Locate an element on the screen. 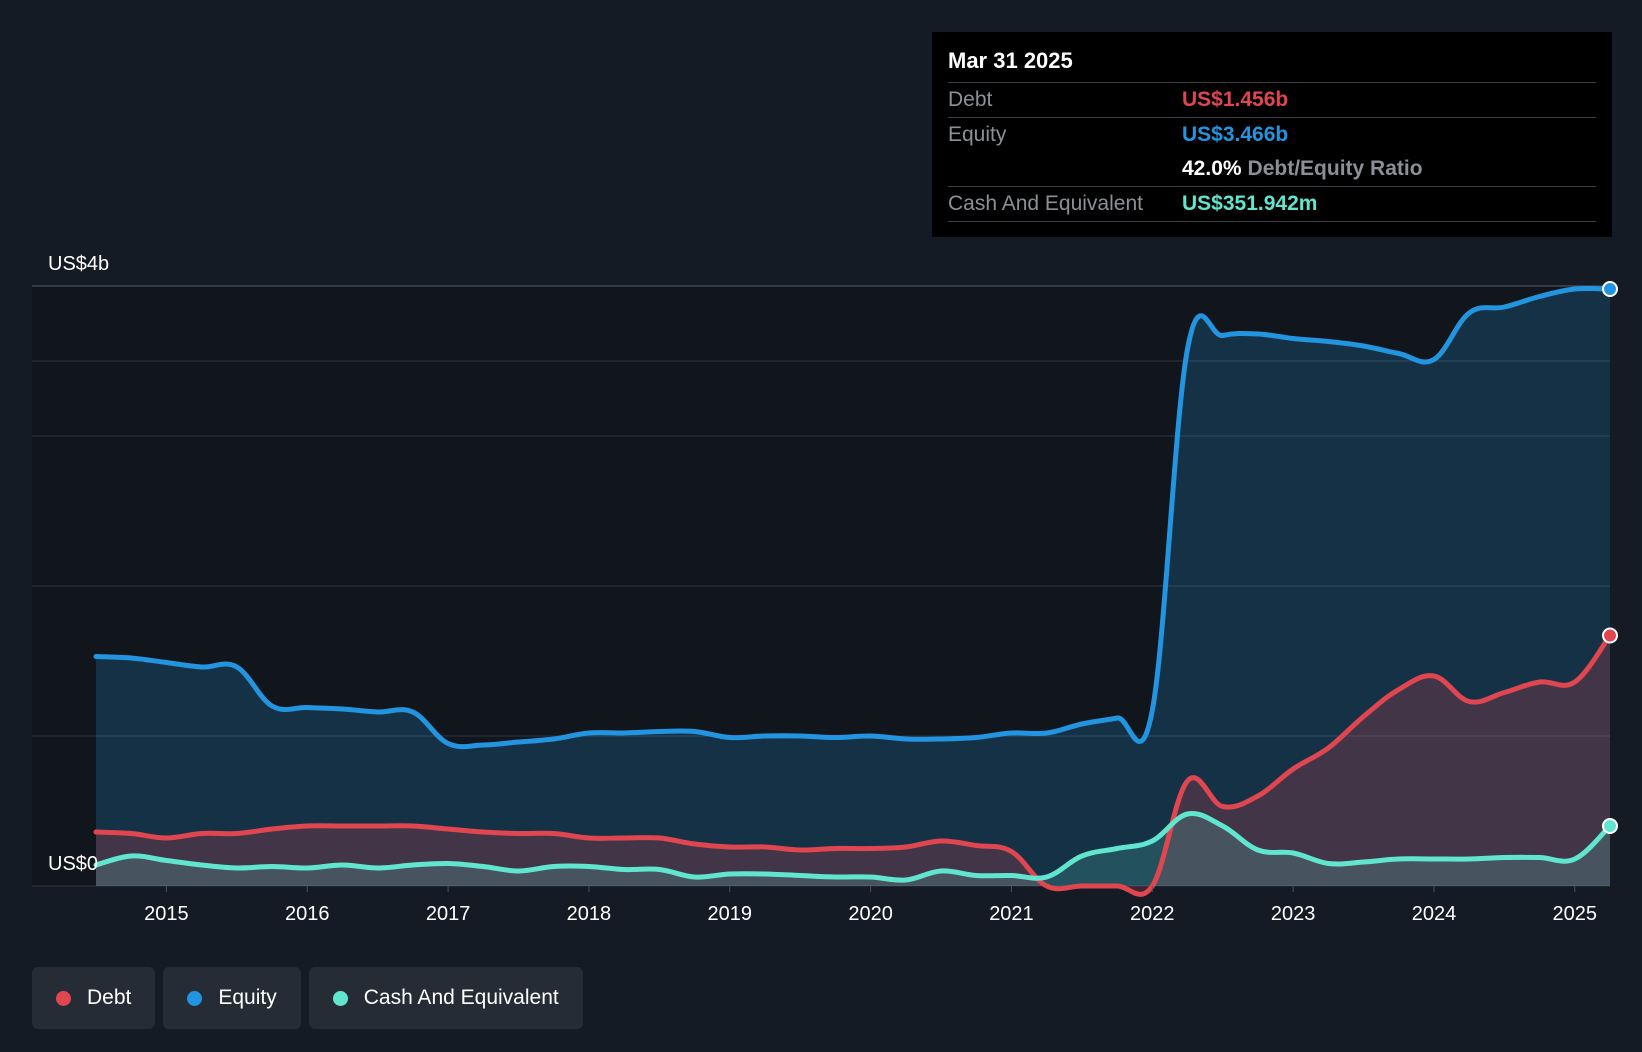 This screenshot has height=1052, width=1642. legend-item-debt: Debt is located at coordinates (94, 998).